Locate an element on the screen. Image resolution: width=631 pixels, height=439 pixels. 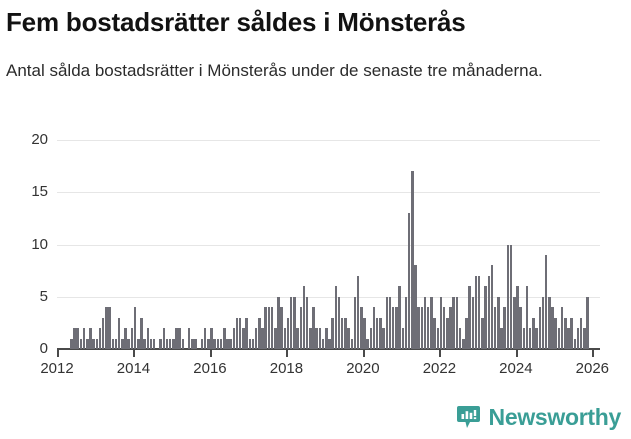
x-tick-label: 2024 is located at coordinates (516, 368).